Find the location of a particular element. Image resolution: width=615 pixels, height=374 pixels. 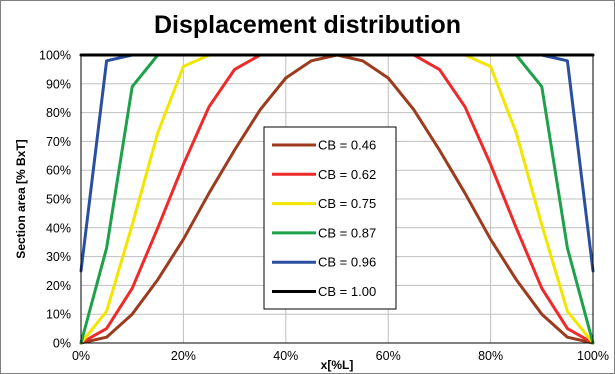

x-tick-label: 100% is located at coordinates (593, 356).